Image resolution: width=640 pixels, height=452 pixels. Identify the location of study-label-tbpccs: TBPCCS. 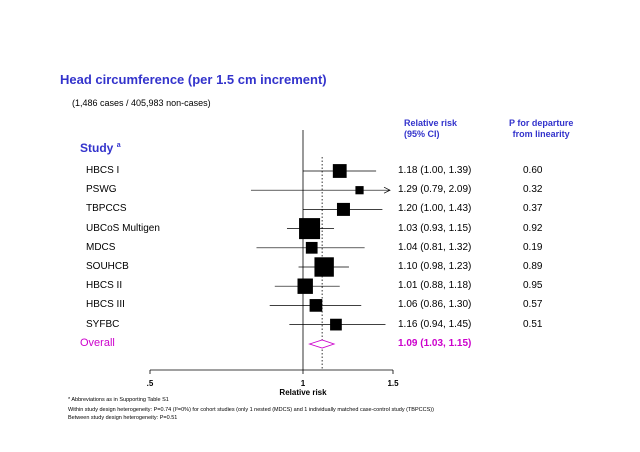
(106, 209).